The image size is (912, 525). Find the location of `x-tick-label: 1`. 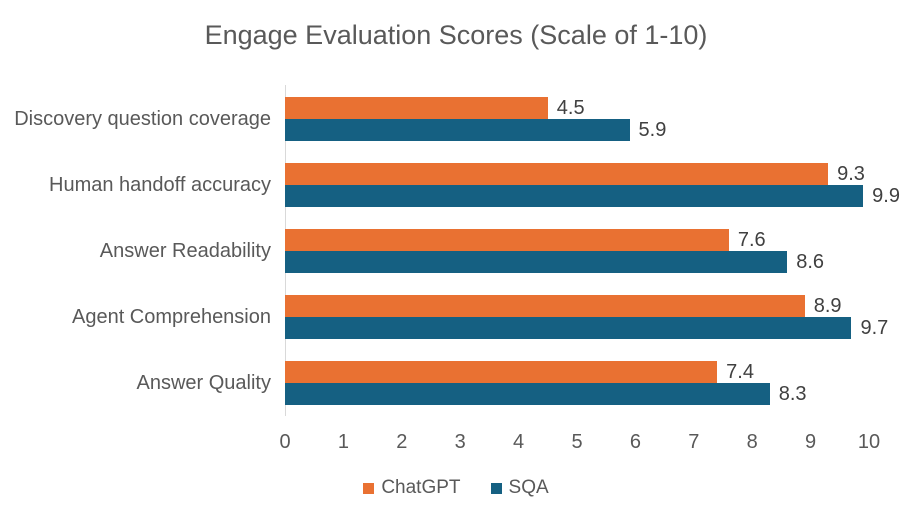

x-tick-label: 1 is located at coordinates (343, 442).